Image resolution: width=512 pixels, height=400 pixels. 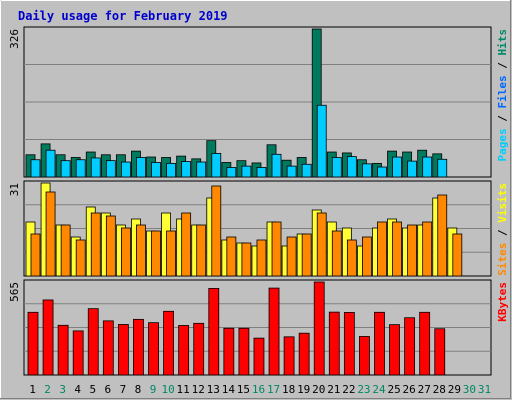 I want to click on x-tick-label-day-19: 19, so click(x=303, y=389).